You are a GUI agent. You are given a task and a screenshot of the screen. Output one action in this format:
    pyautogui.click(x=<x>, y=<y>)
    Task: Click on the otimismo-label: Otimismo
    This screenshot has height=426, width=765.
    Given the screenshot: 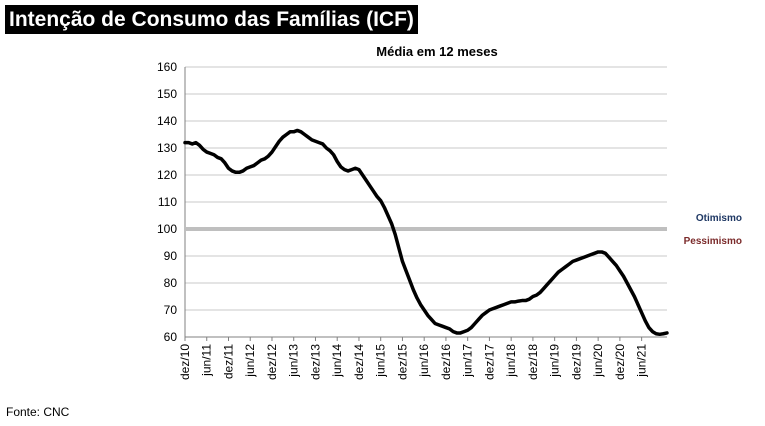 What is the action you would take?
    pyautogui.click(x=719, y=218)
    